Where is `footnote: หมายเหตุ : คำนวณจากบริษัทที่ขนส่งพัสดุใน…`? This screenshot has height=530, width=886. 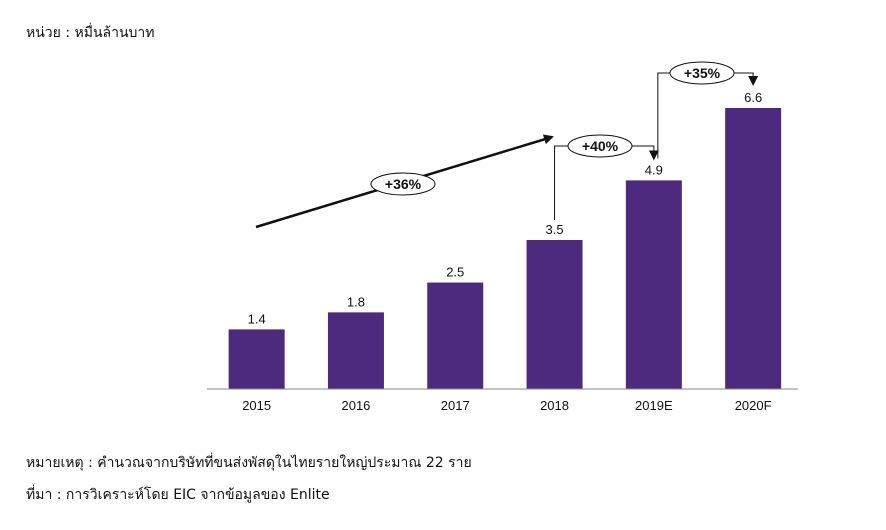 footnote: หมายเหตุ : คำนวณจากบริษัทที่ขนส่งพัสดุใน… is located at coordinates (249, 463).